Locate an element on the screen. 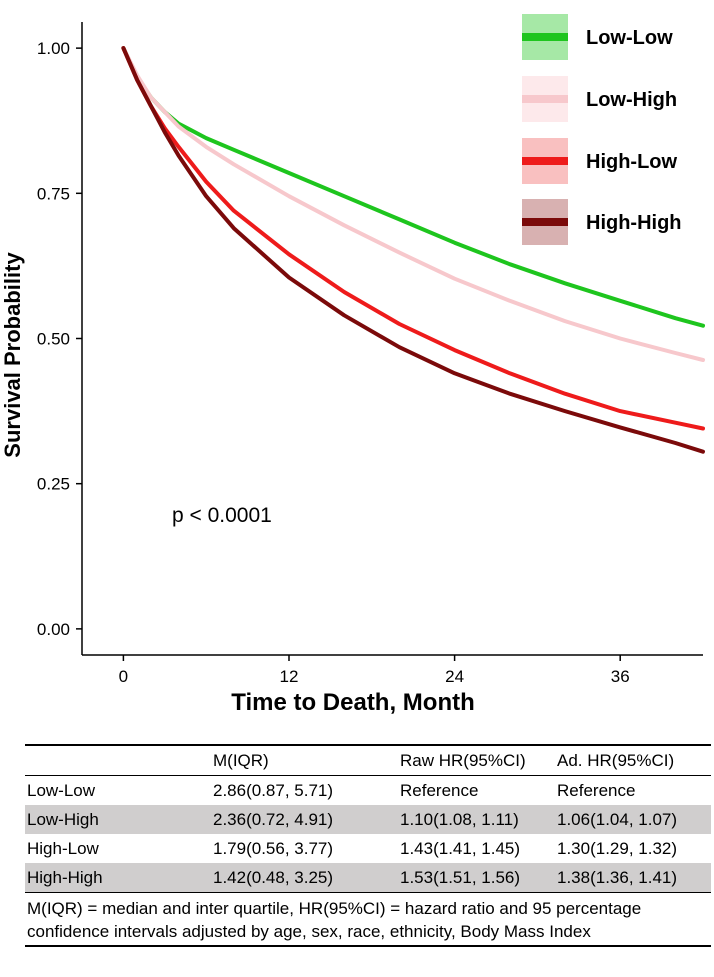  row-group: Low-High is located at coordinates (118, 819).